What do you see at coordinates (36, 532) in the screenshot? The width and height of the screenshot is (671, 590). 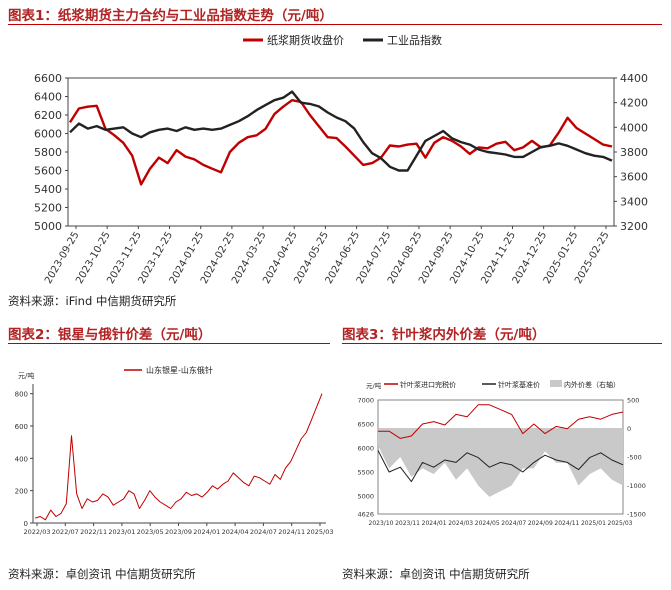 I see `fig2-x-tick-label: 2022/03` at bounding box center [36, 532].